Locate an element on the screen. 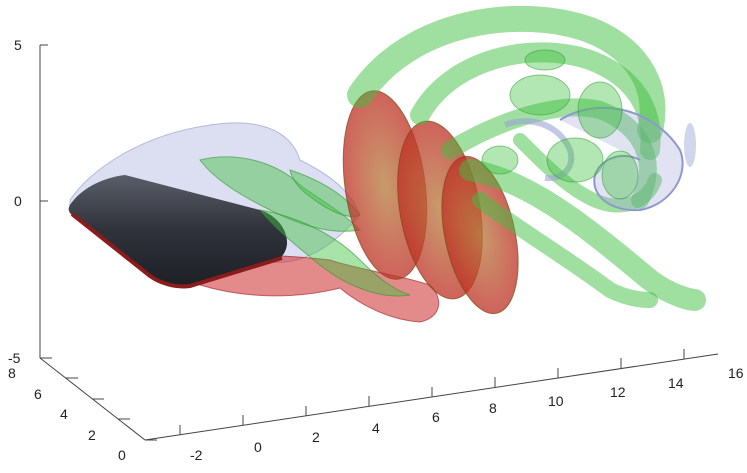  x-tick-label: 0 is located at coordinates (258, 447).